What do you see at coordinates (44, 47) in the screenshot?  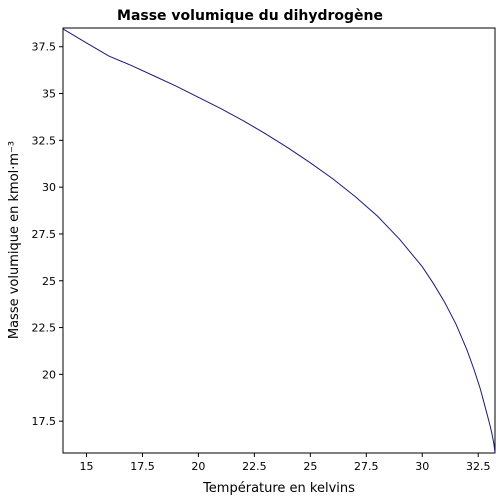 I see `y-tick-label: 37.5` at bounding box center [44, 47].